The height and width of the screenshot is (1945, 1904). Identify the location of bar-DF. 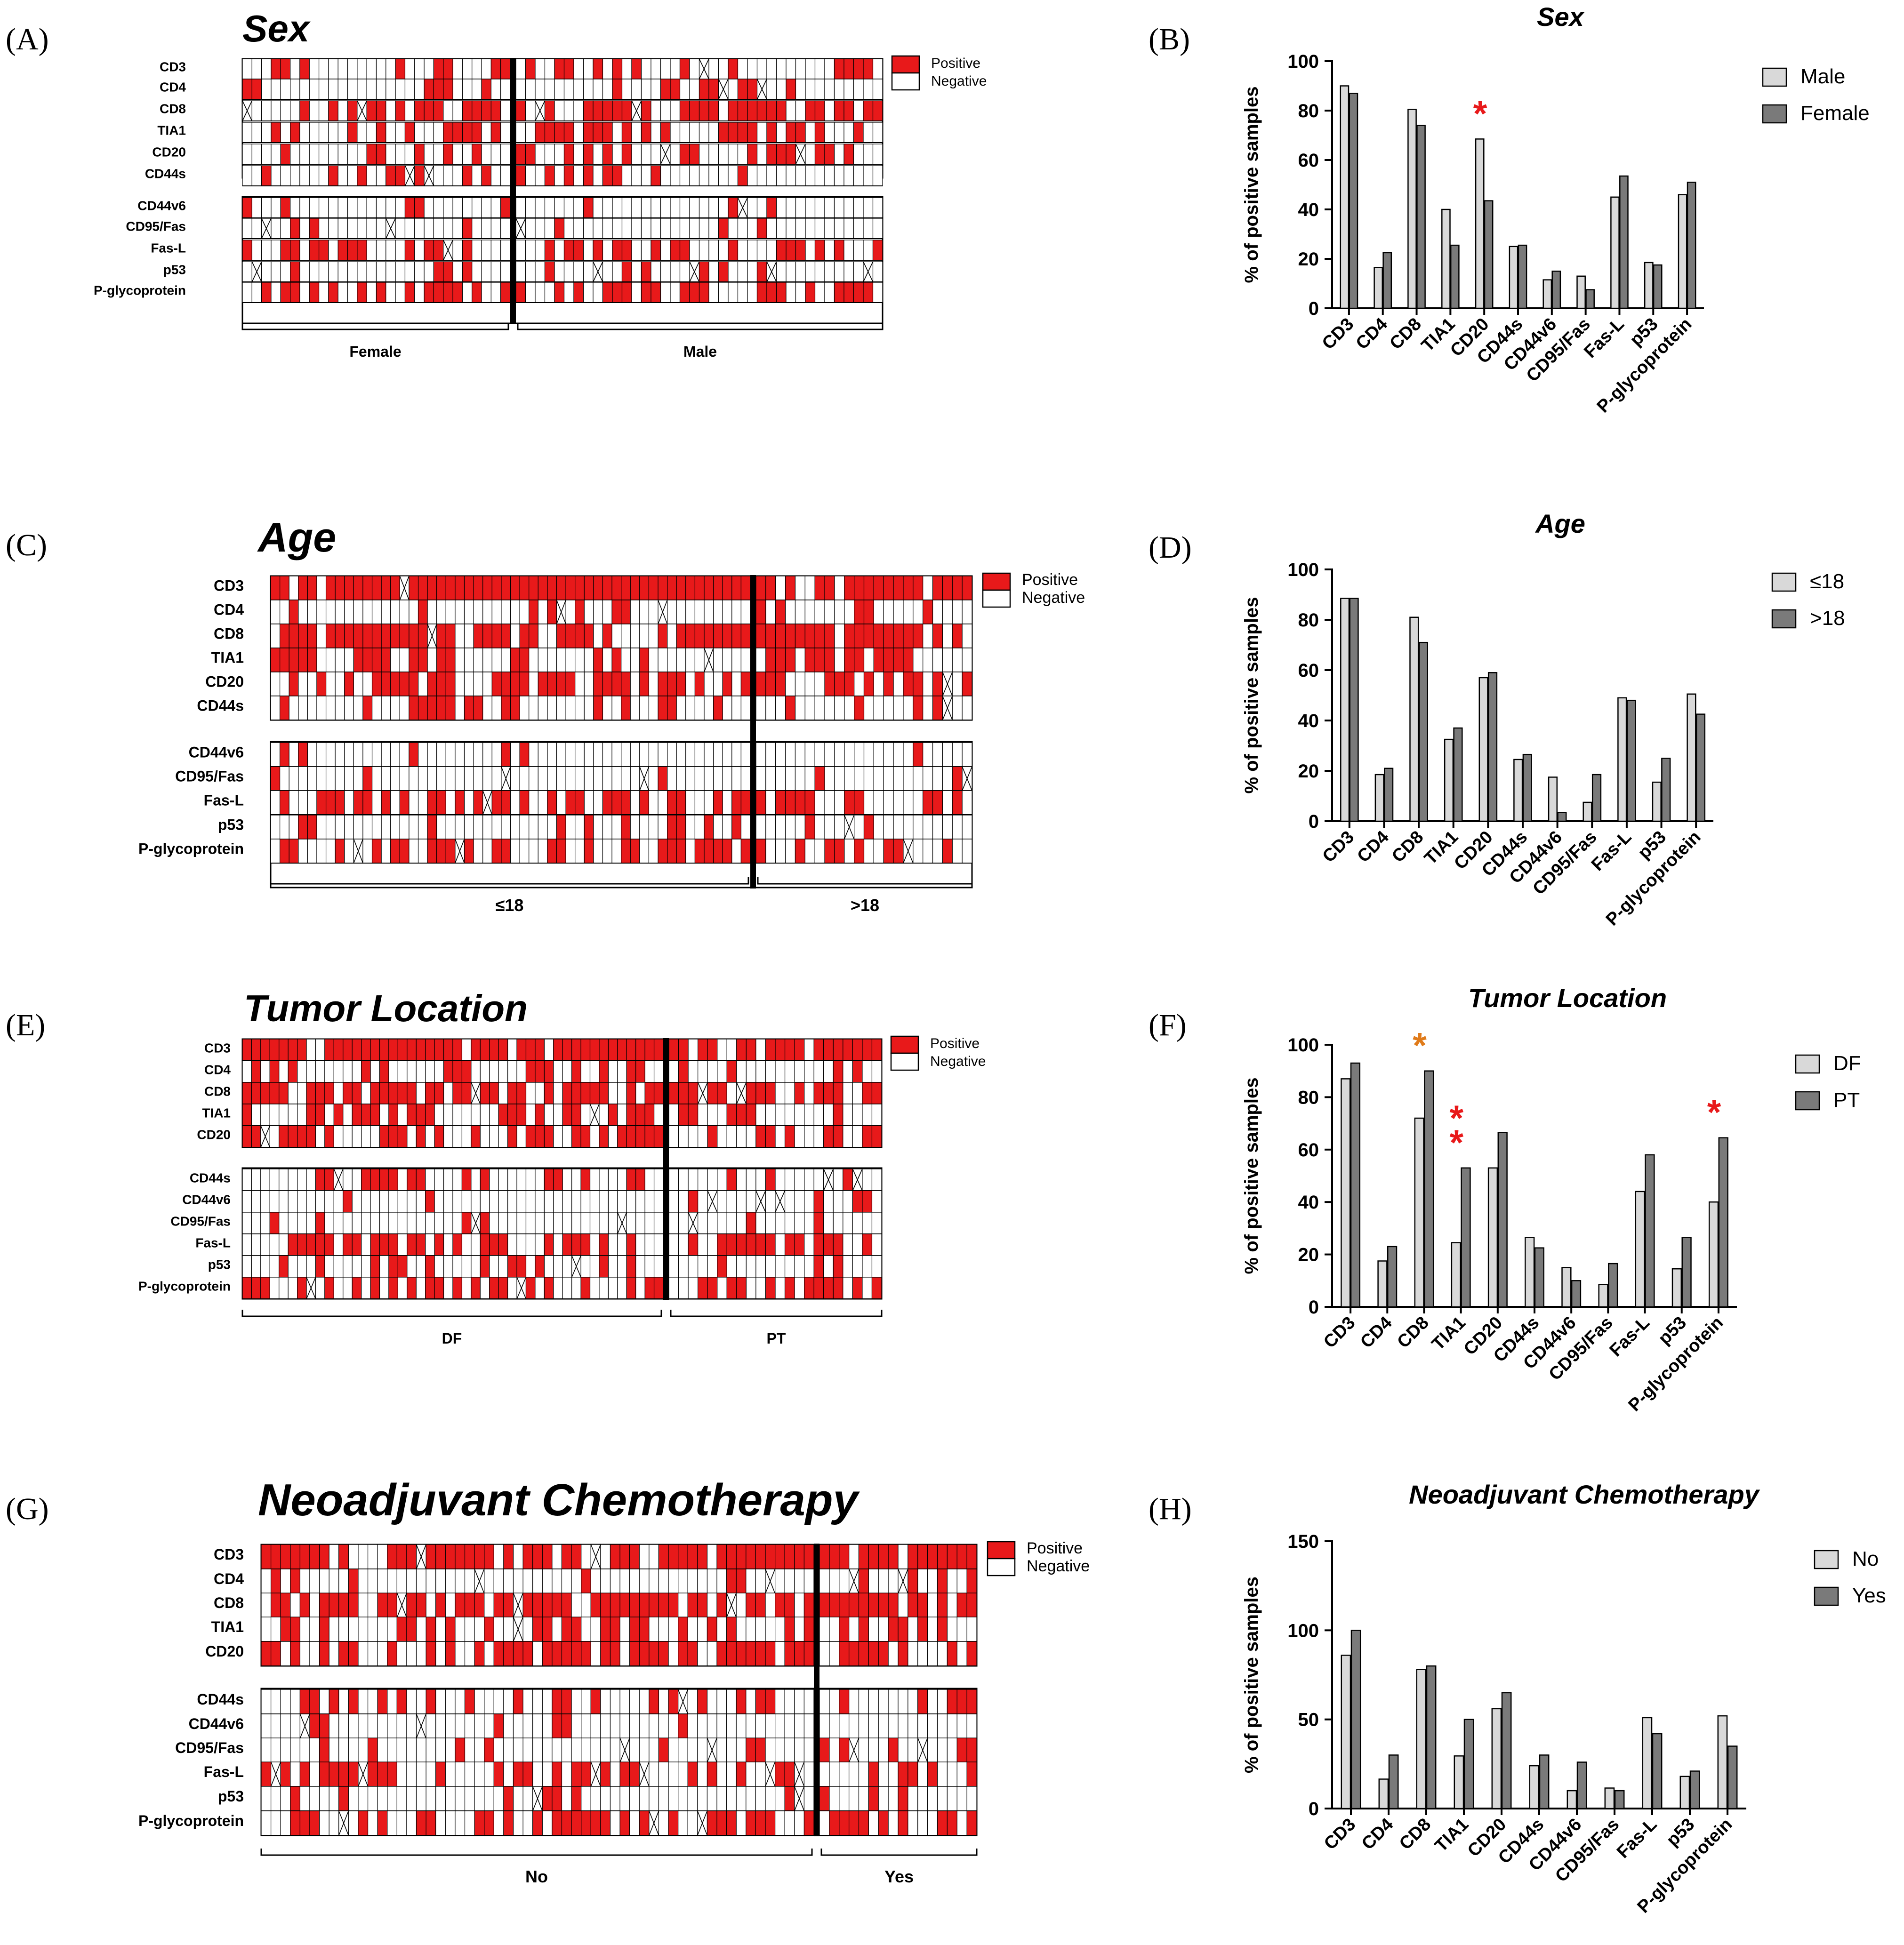
(1419, 1213).